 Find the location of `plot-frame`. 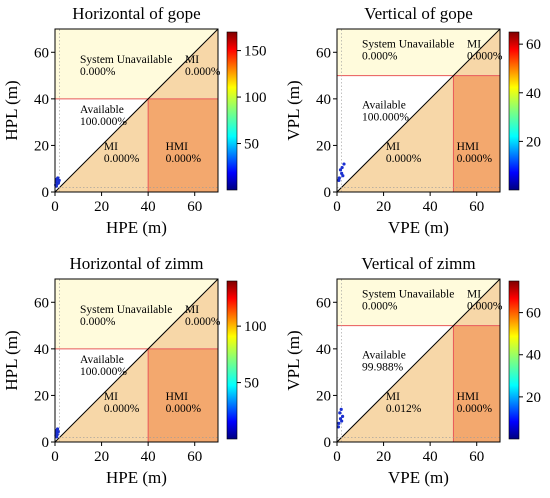

plot-frame is located at coordinates (418, 110).